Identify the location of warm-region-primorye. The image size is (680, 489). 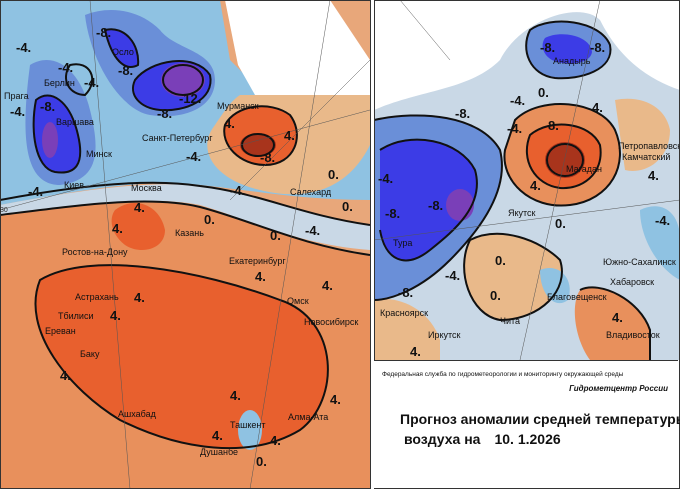
(612, 323).